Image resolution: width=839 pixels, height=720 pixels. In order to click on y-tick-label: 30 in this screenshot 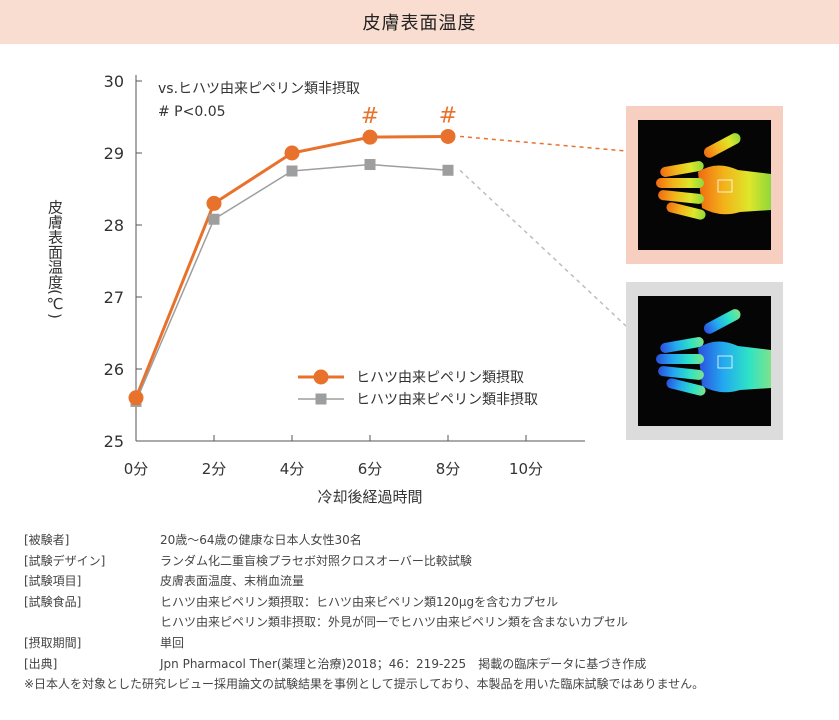, I will do `click(114, 81)`.